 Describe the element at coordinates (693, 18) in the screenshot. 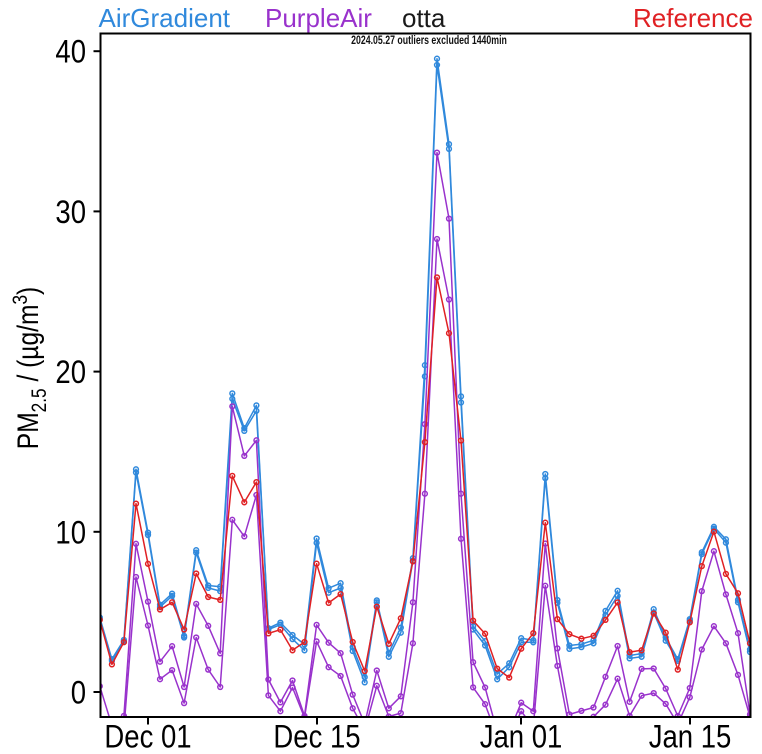

I see `svg-text: Reference` at that location.